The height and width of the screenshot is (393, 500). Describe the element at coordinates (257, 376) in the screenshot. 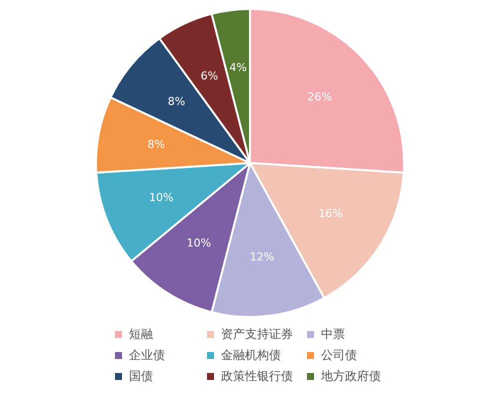

I see `legend-label: 政策性银行债` at that location.